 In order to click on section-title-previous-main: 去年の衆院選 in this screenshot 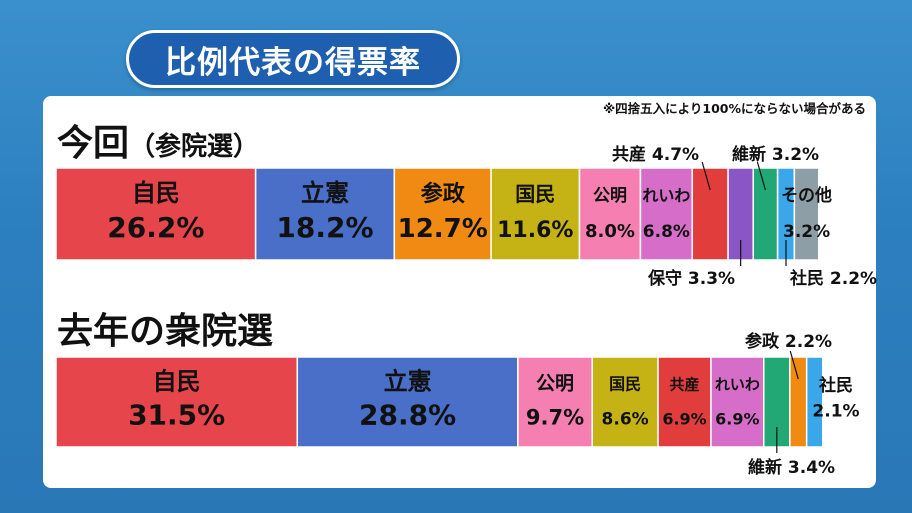, I will do `click(165, 331)`.